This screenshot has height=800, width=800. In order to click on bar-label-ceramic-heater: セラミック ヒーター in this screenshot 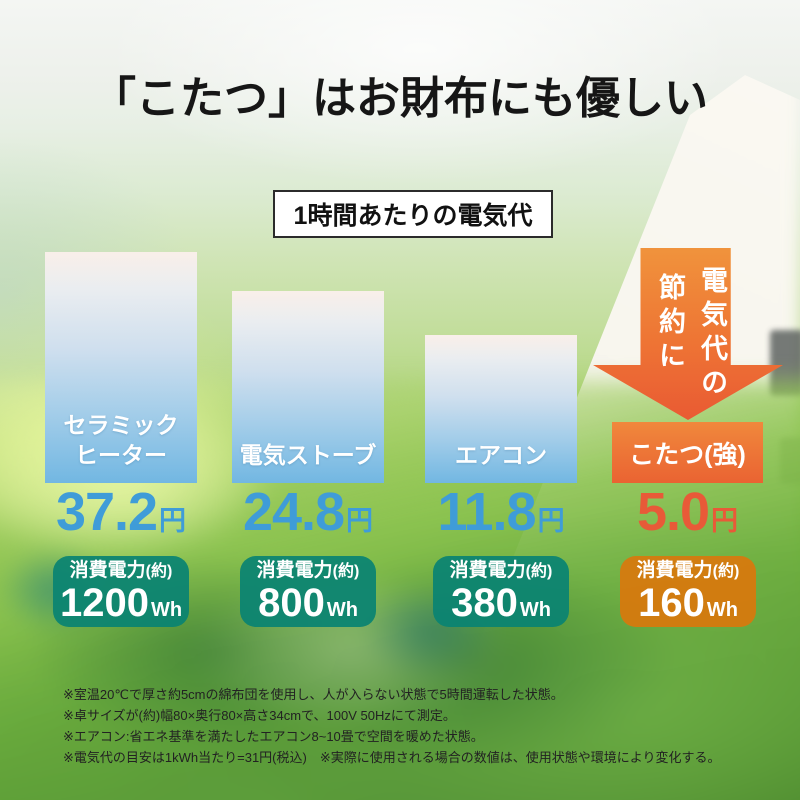, I will do `click(121, 447)`.